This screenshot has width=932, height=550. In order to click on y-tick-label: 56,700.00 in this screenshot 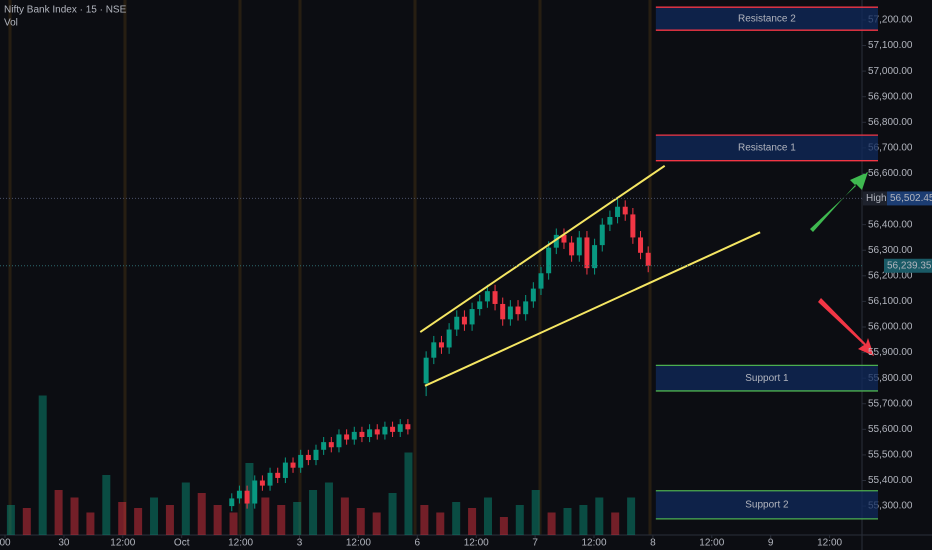, I will do `click(890, 148)`.